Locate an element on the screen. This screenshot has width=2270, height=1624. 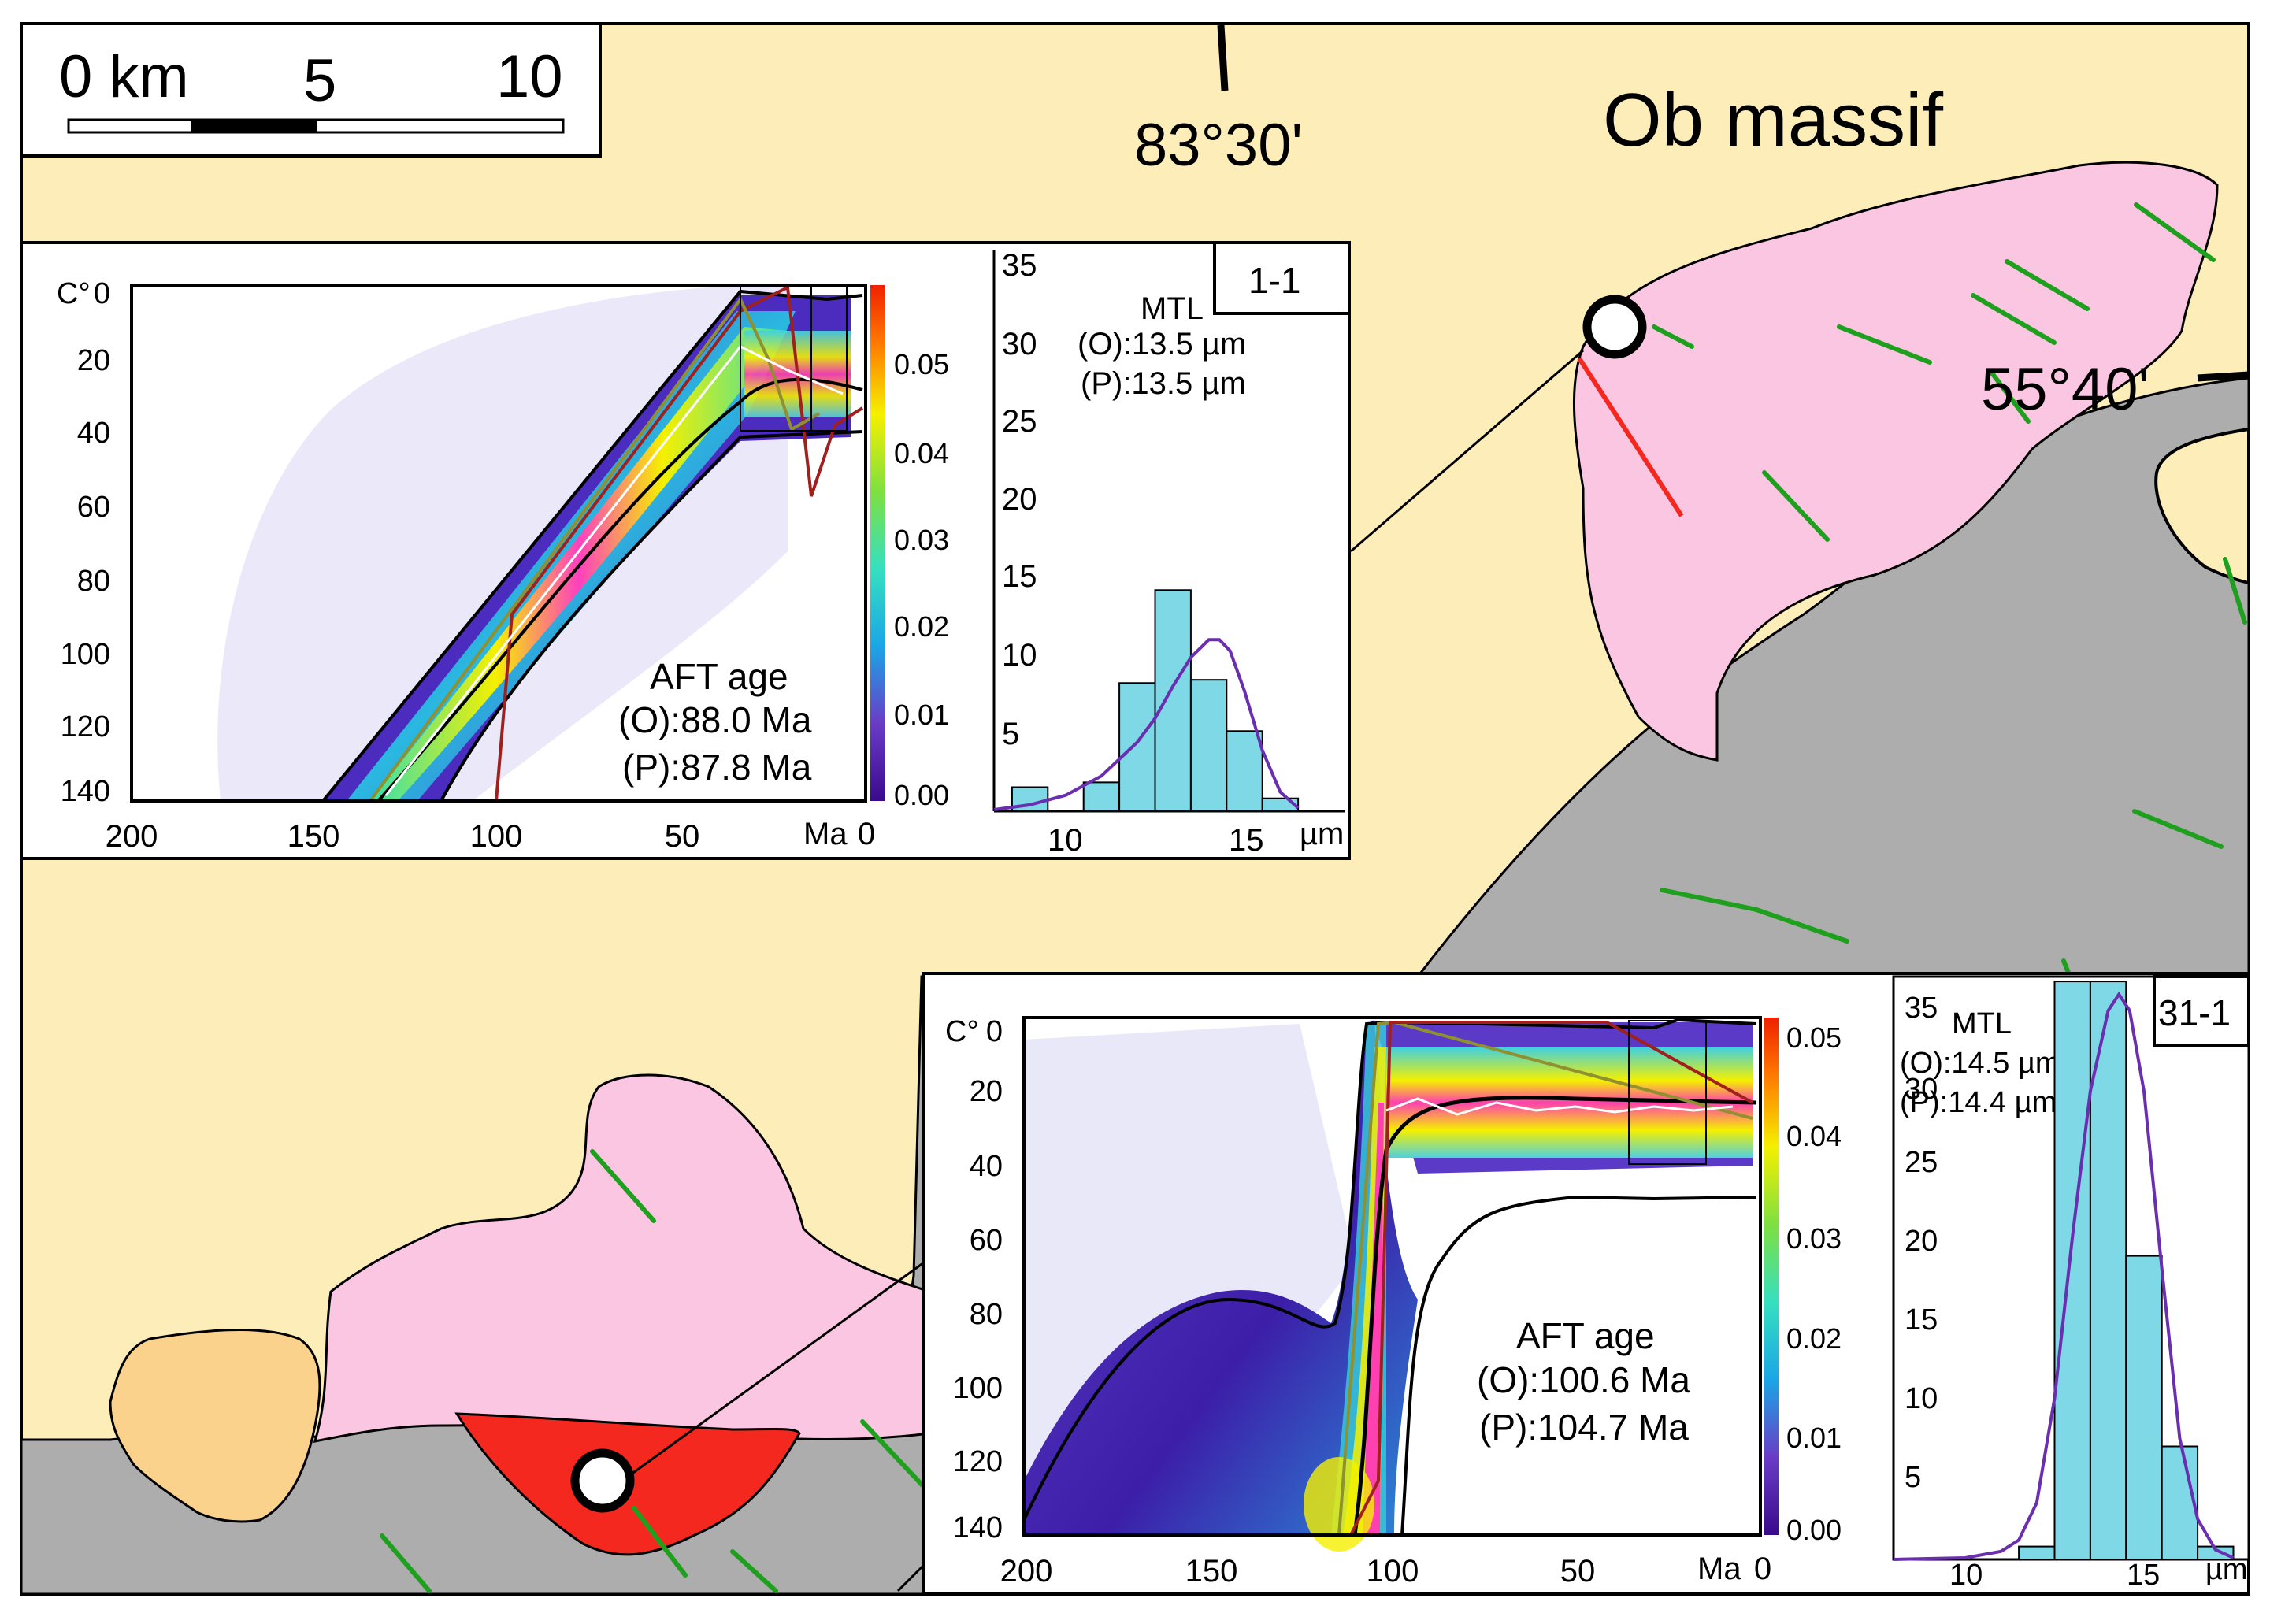
hist-y-35: 35 is located at coordinates (1921, 1008).